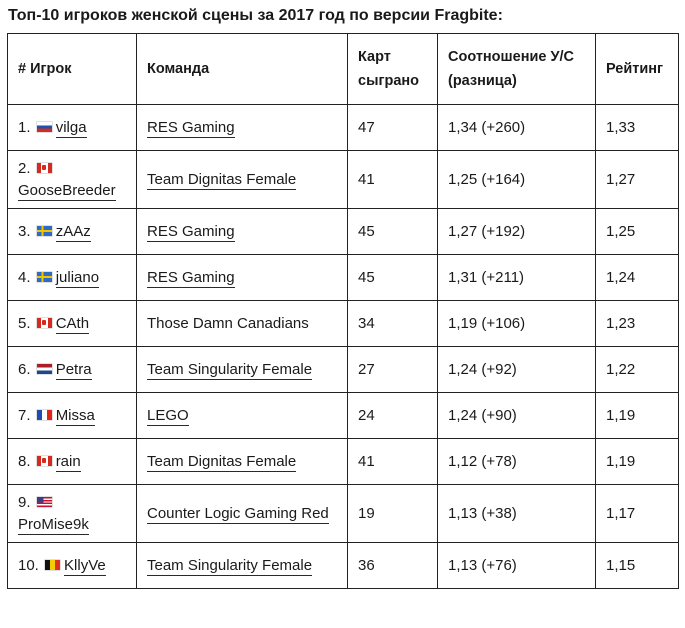 This screenshot has width=685, height=628. I want to click on cell-player: 3. zAAz, so click(72, 231).